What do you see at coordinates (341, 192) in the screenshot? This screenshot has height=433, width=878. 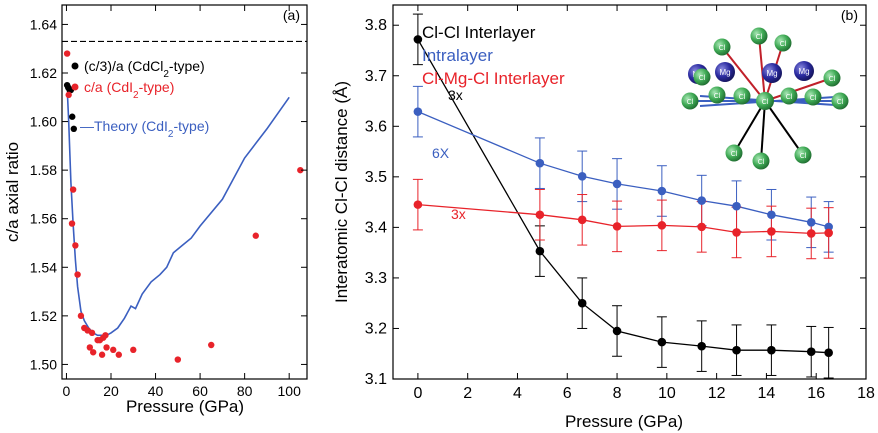 I see `panel-b-y-axis-title: Interatomic Cl-Cl distance (Å)` at bounding box center [341, 192].